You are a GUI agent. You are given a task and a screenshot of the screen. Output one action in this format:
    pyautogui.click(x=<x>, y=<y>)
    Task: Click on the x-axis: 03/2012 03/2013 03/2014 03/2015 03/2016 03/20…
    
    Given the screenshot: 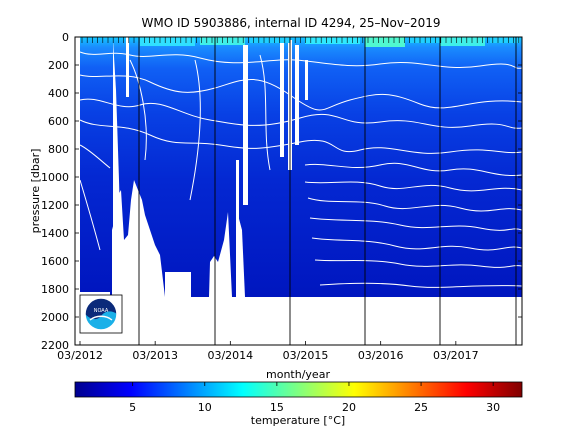 What is the action you would take?
    pyautogui.click(x=268, y=351)
    